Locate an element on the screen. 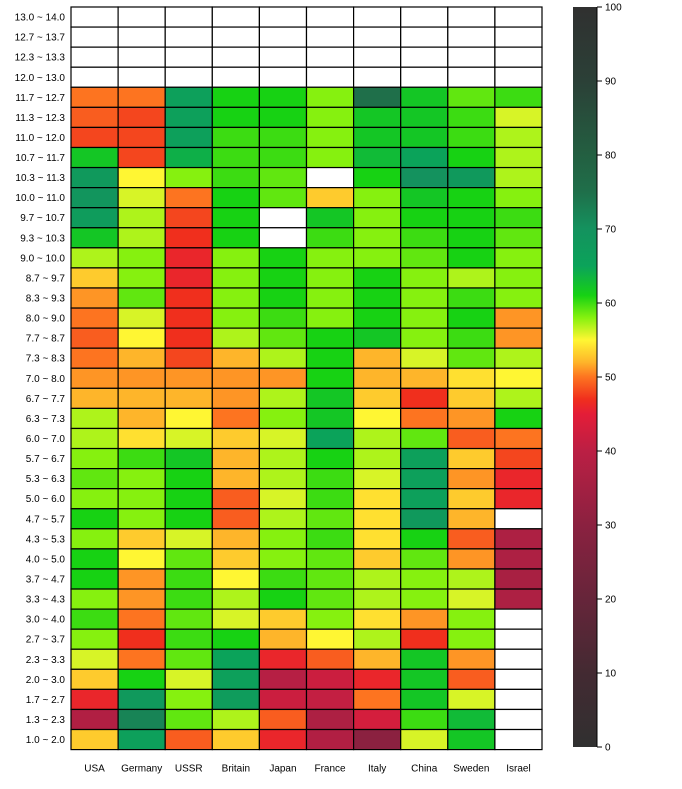 This screenshot has height=789, width=682. colorbar-tick-label: 90 is located at coordinates (611, 82).